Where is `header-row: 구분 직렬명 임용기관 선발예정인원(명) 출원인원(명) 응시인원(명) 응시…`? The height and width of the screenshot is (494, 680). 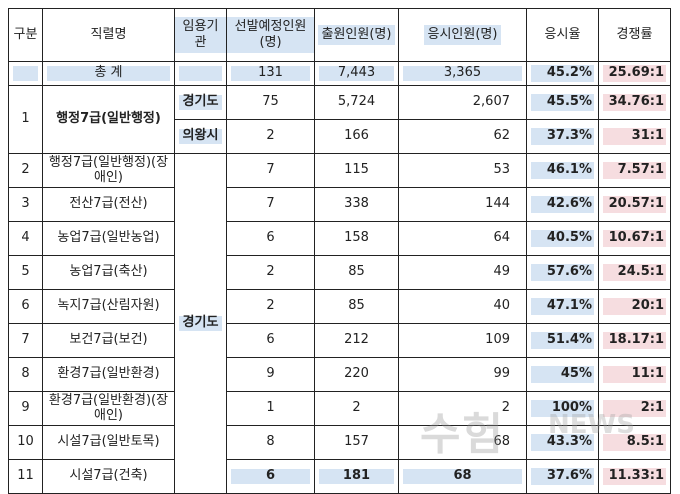
header-row: 구분 직렬명 임용기관 선발예정인원(명) 출원인원(명) 응시인원(명) 응시… is located at coordinates (339, 35).